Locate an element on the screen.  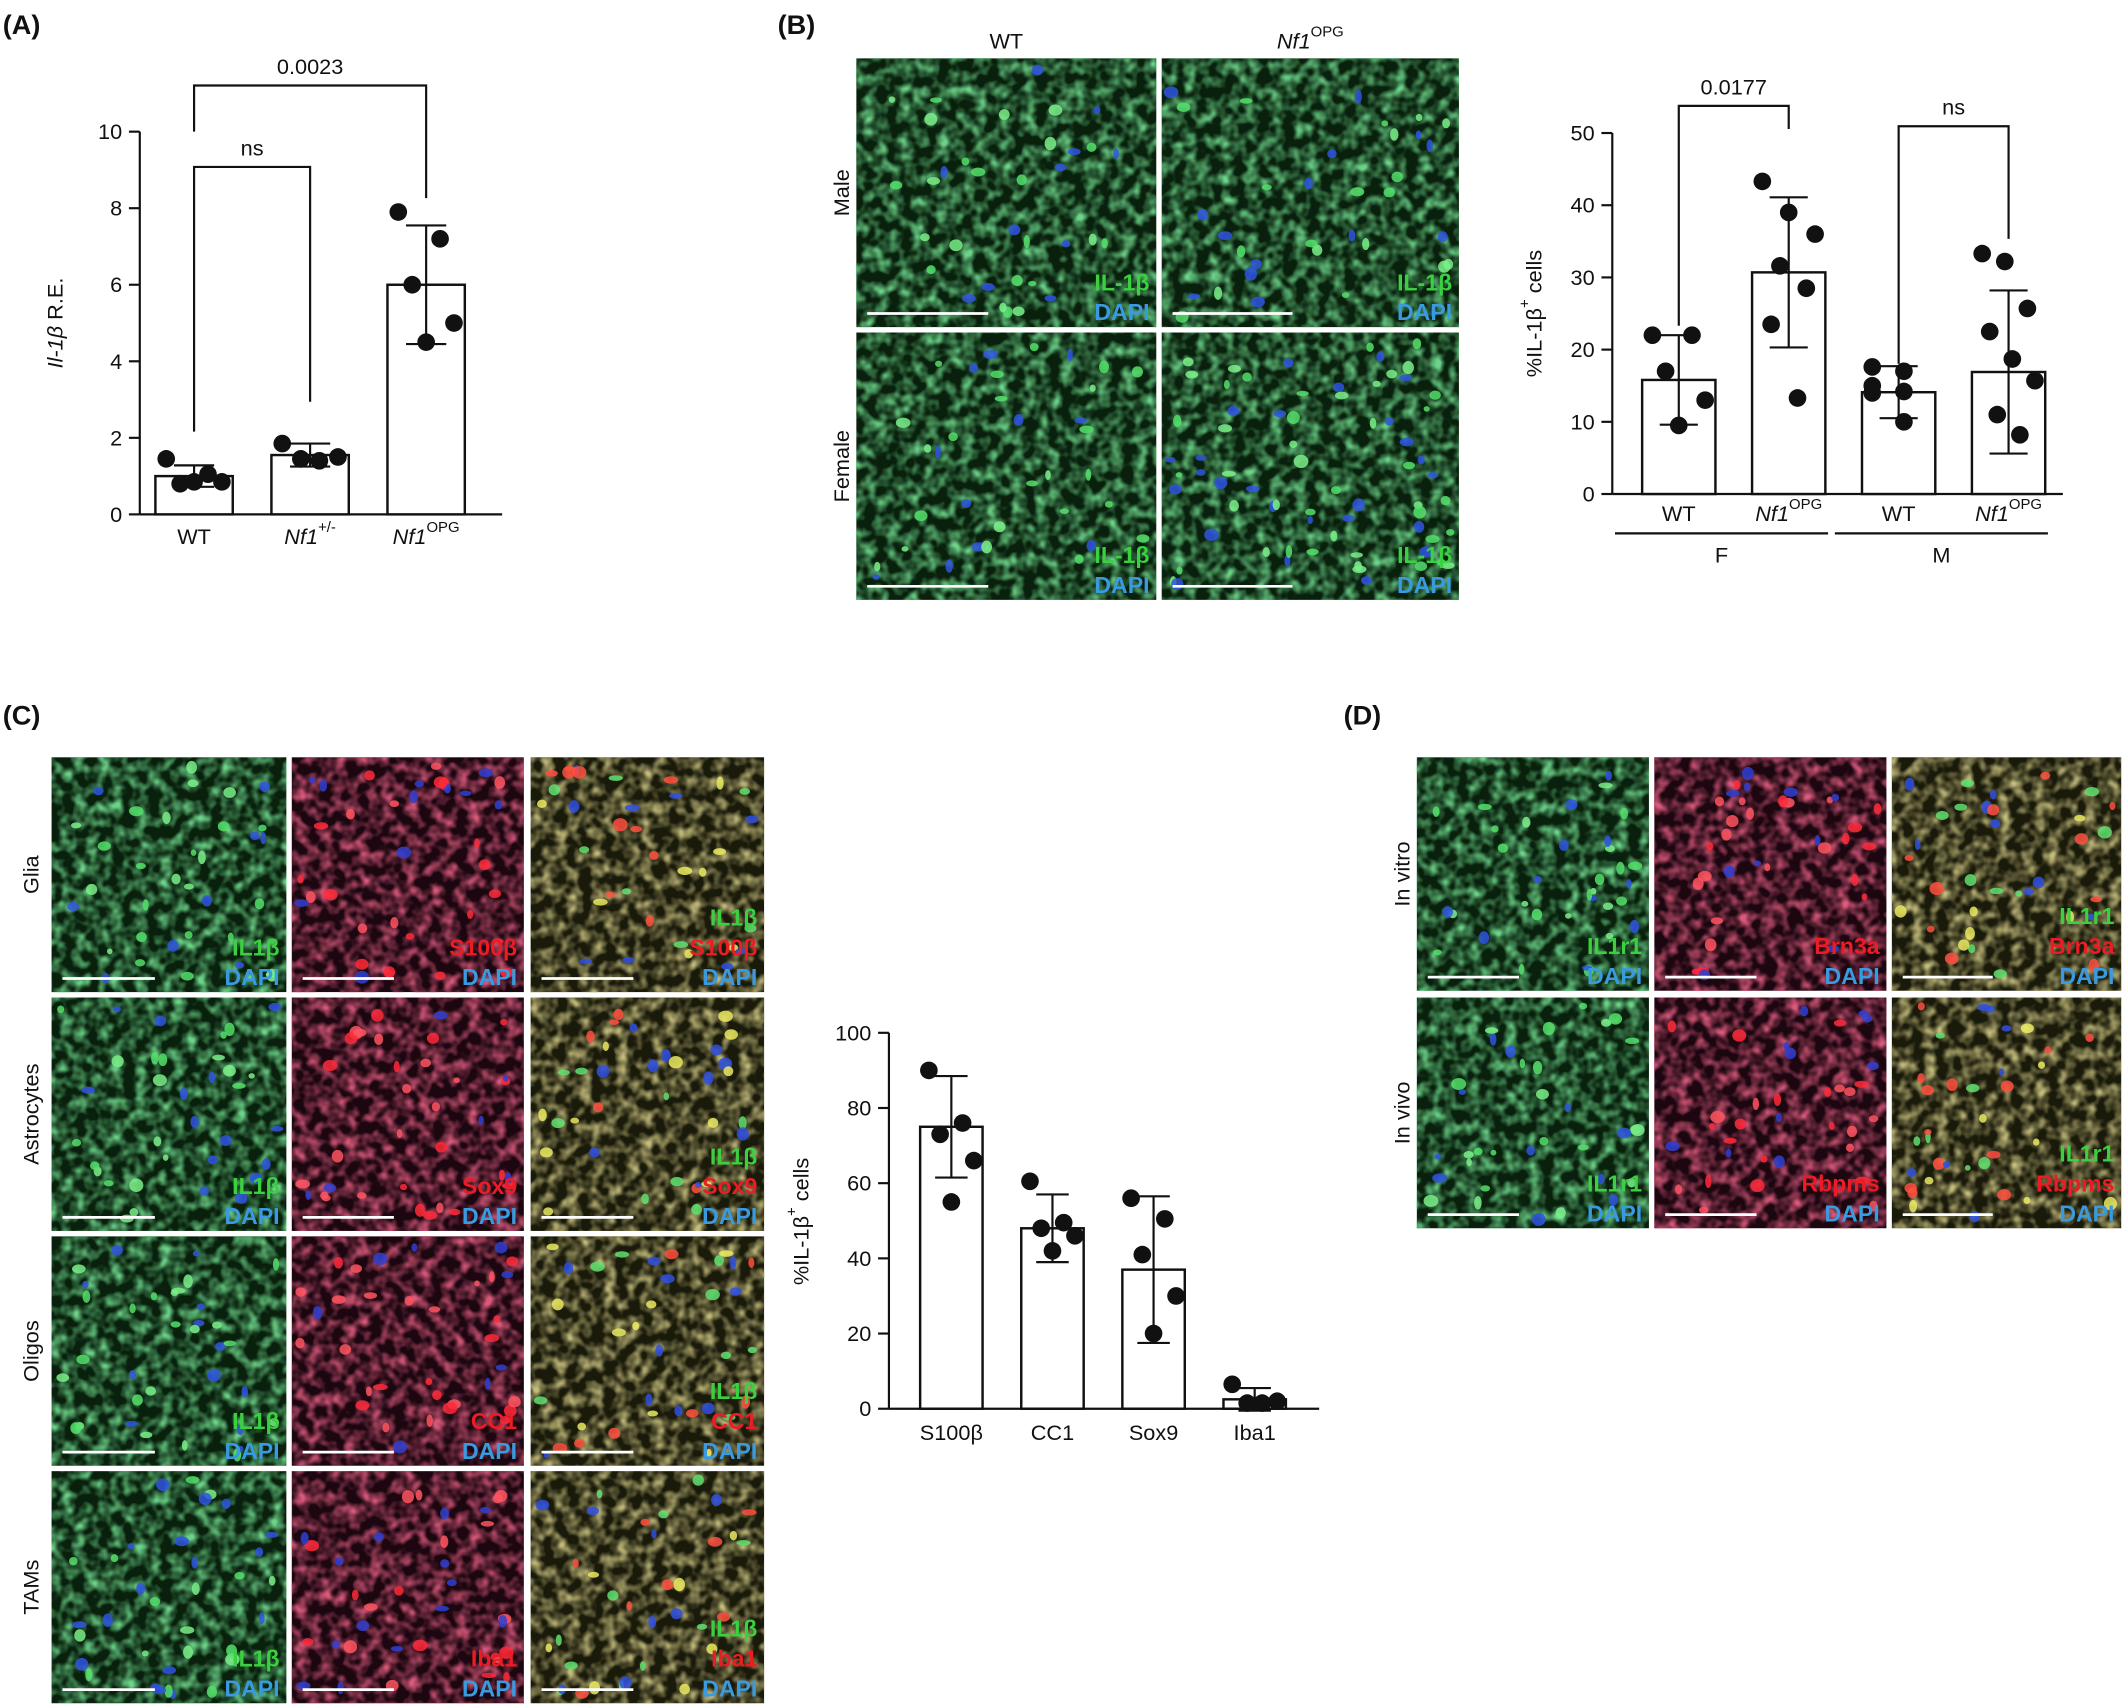
y-tick-label: 40 is located at coordinates (859, 1258).